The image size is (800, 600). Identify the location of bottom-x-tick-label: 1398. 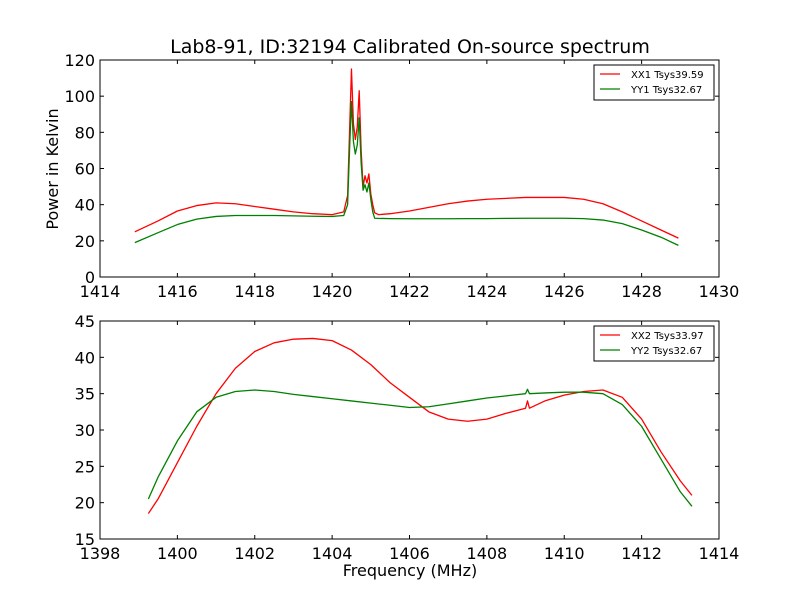
(100, 553).